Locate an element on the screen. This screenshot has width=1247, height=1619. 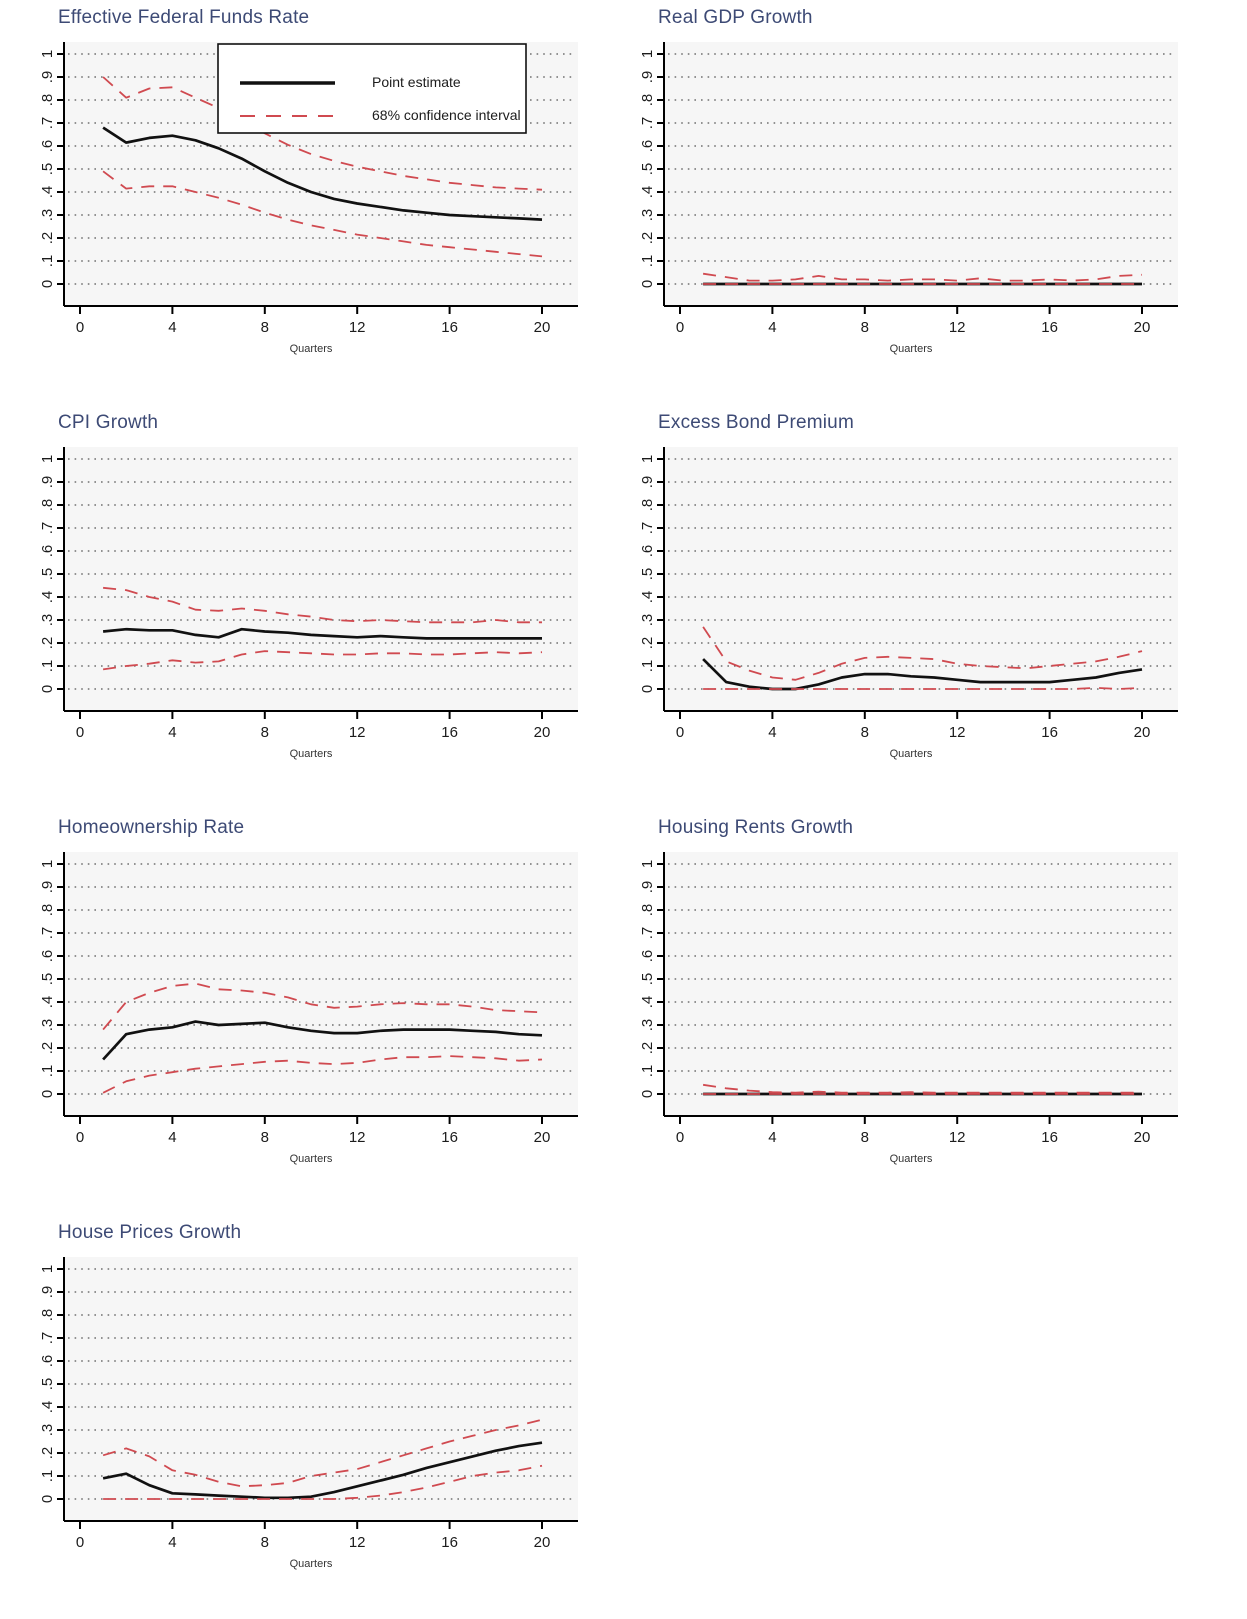
chart-title: Housing Rents Growth is located at coordinates (756, 827).